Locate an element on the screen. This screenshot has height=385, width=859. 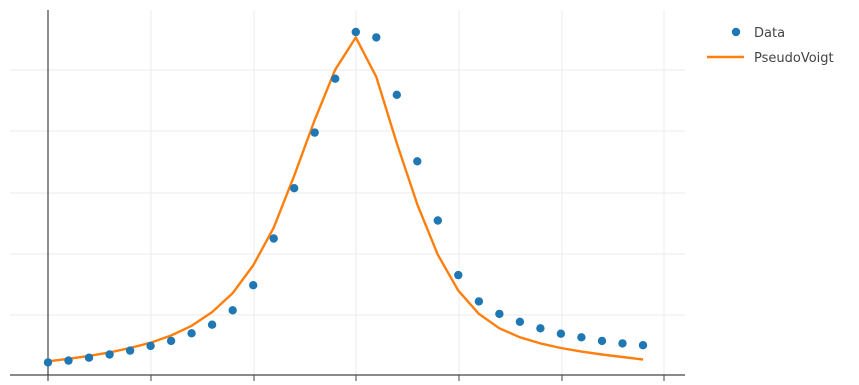
legend-item-pseudovoigt: PseudoVoigt is located at coordinates (770, 58).